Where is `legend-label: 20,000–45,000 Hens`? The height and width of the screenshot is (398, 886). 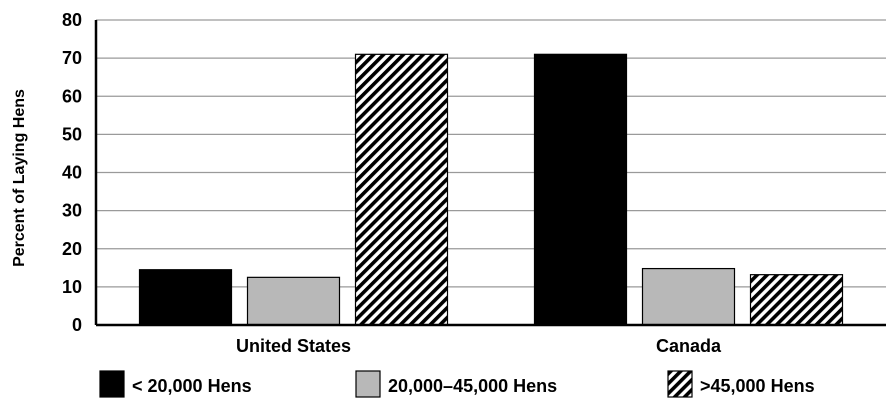
legend-label: 20,000–45,000 Hens is located at coordinates (472, 386).